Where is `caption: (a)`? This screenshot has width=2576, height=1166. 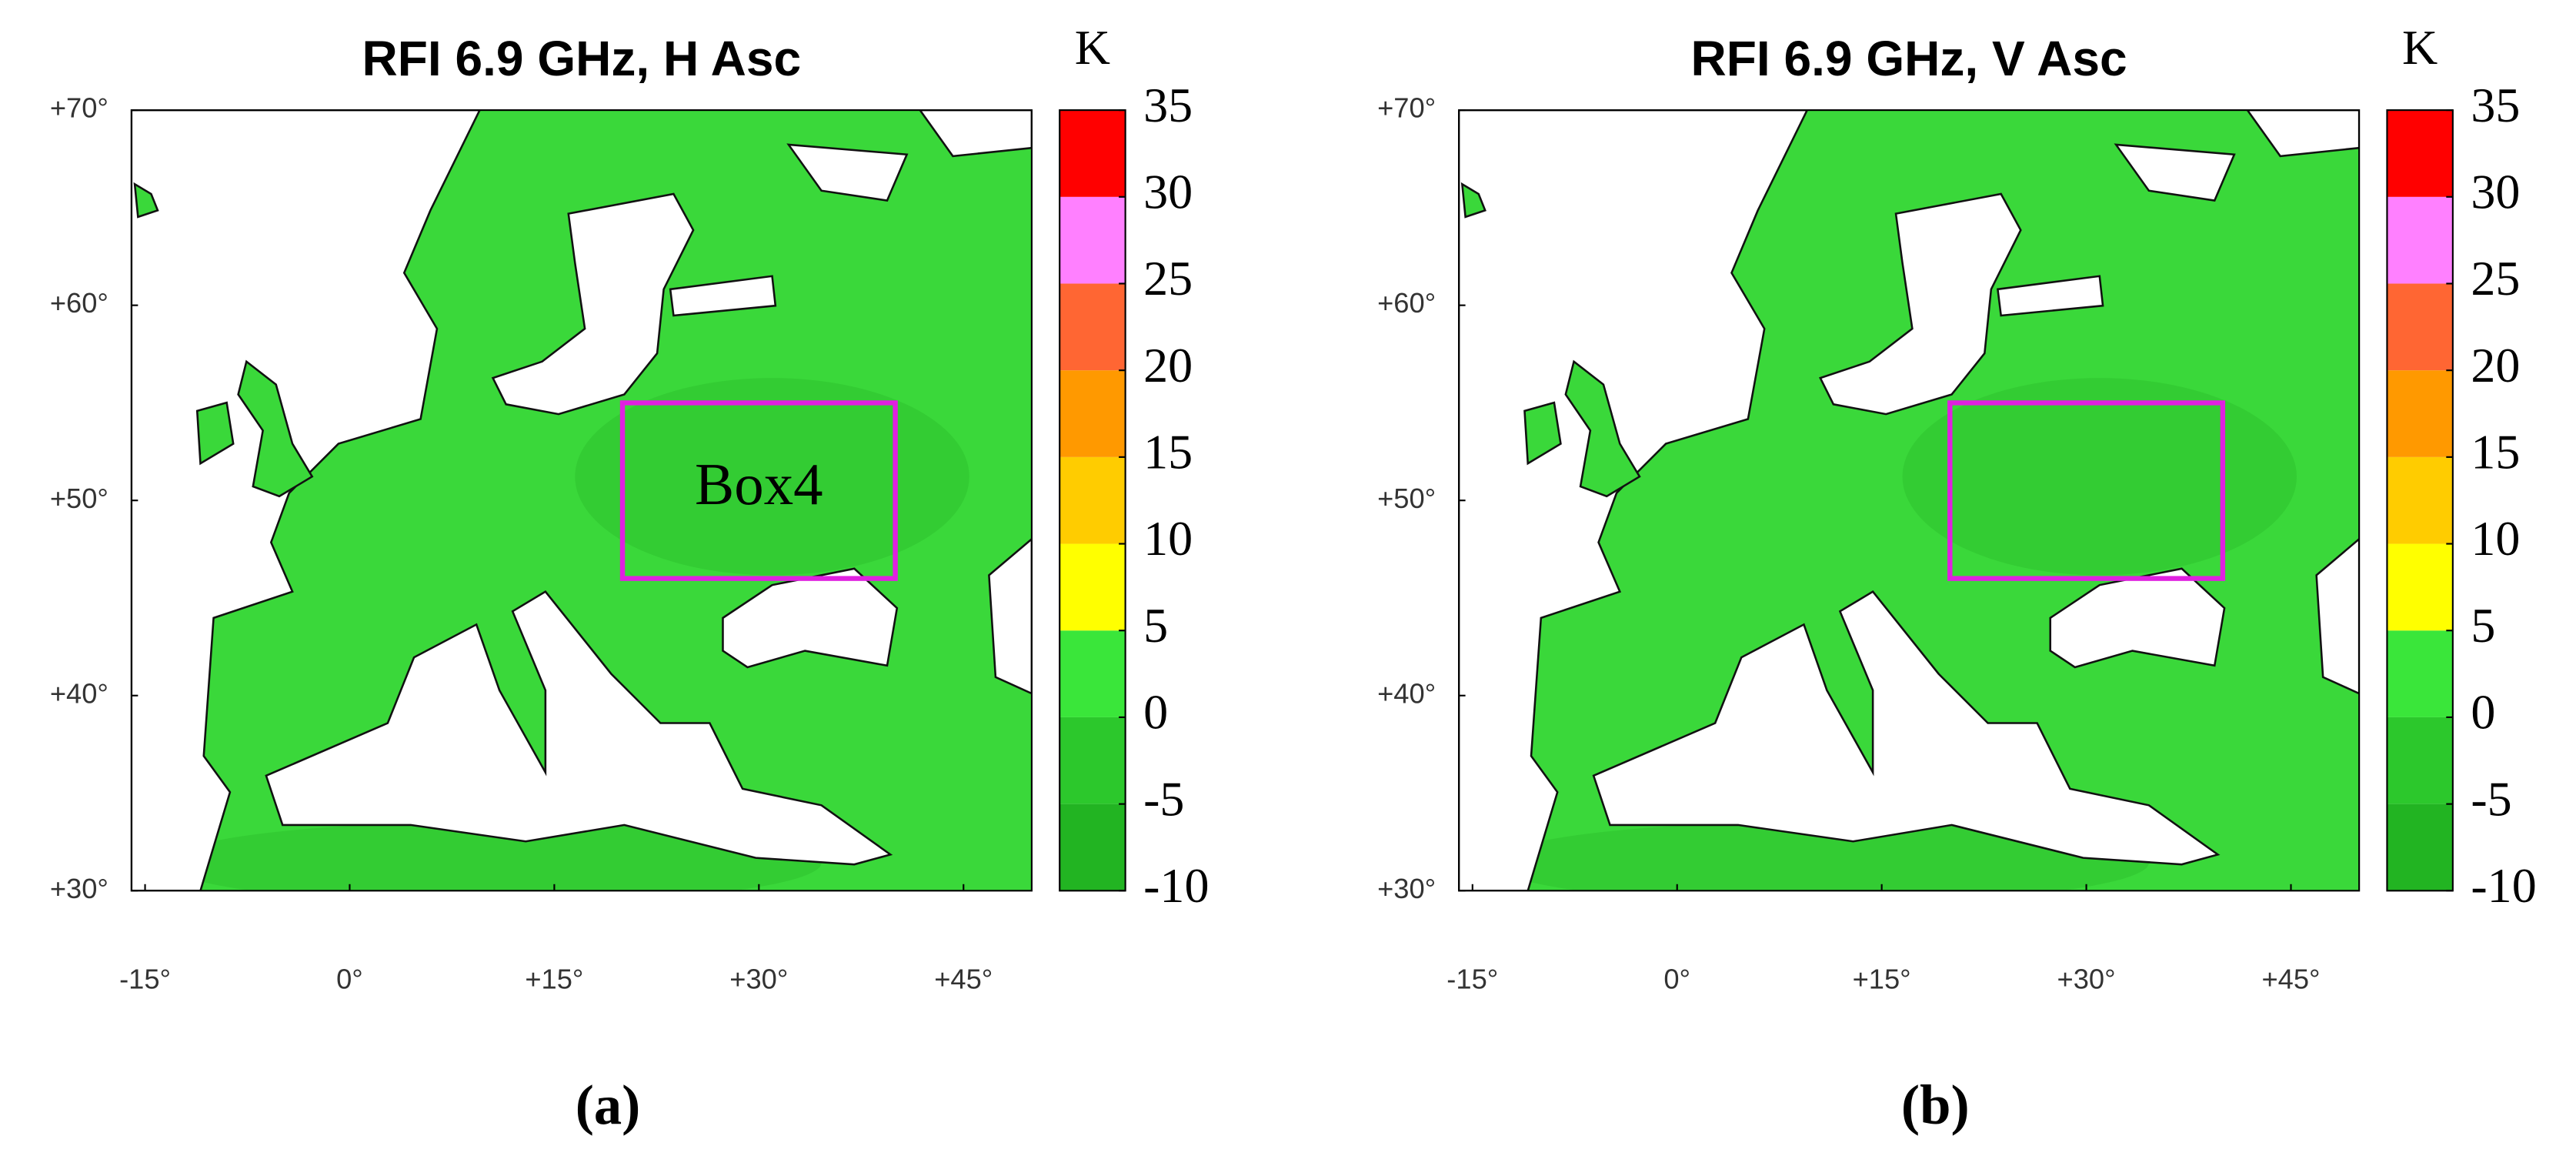
caption: (a) is located at coordinates (608, 1105).